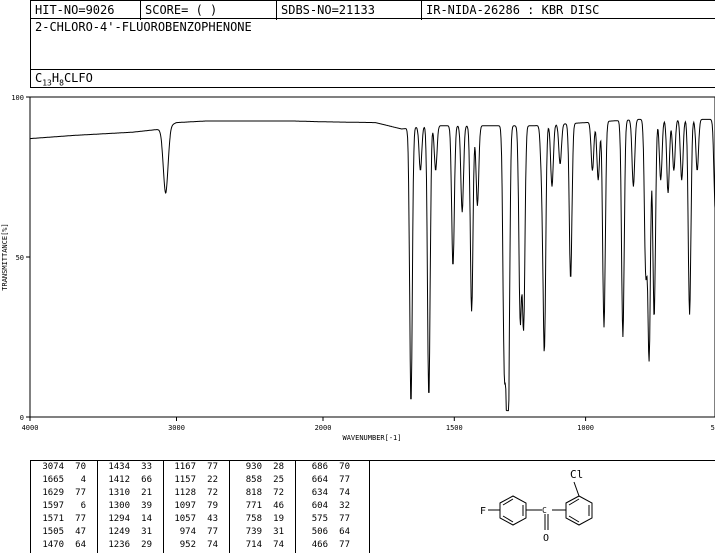 This screenshot has height=553, width=715. I want to click on peak-wavenumber: 714, so click(253, 545).